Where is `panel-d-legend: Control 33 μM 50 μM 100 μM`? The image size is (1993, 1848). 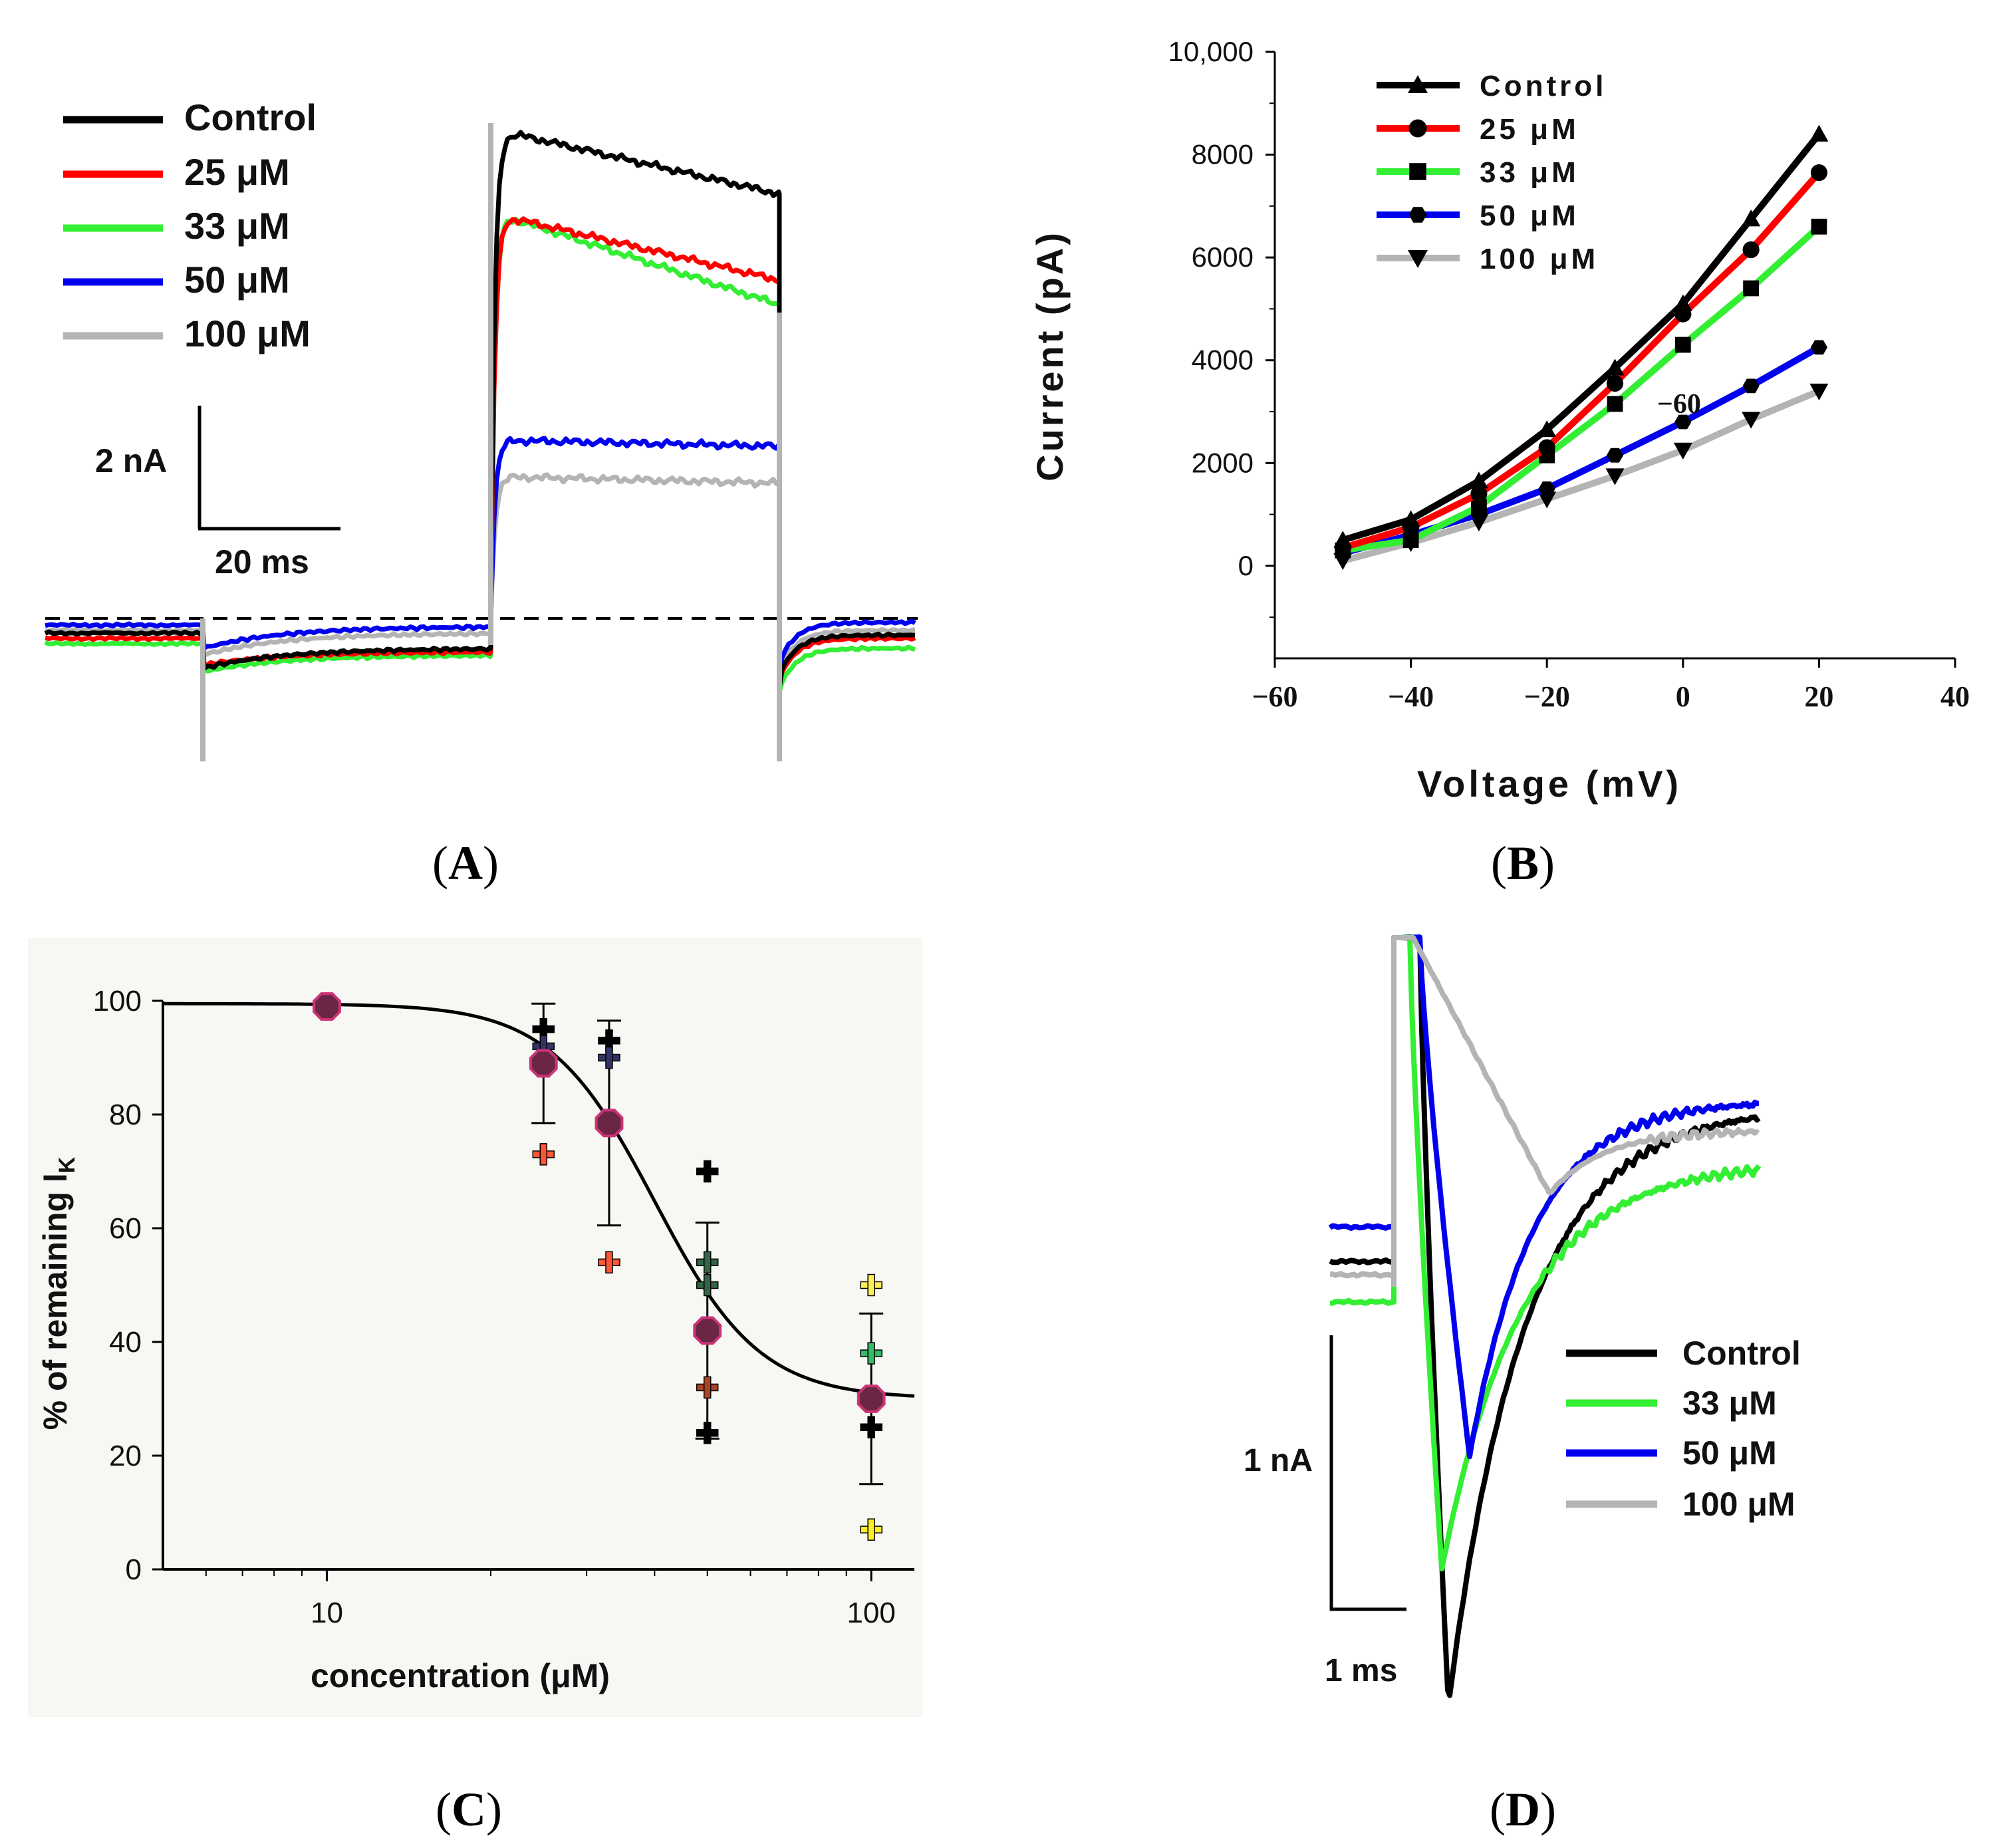 panel-d-legend: Control 33 μM 50 μM 100 μM is located at coordinates (1684, 1429).